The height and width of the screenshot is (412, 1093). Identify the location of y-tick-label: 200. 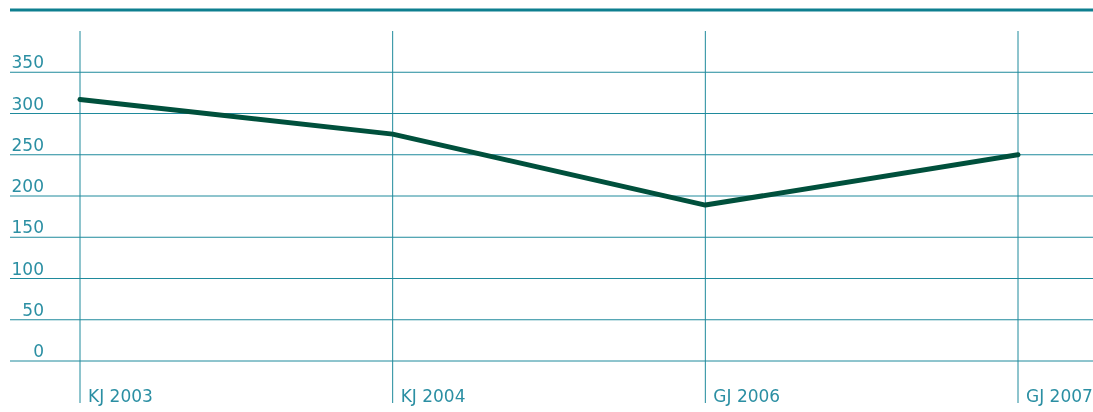
(27, 186).